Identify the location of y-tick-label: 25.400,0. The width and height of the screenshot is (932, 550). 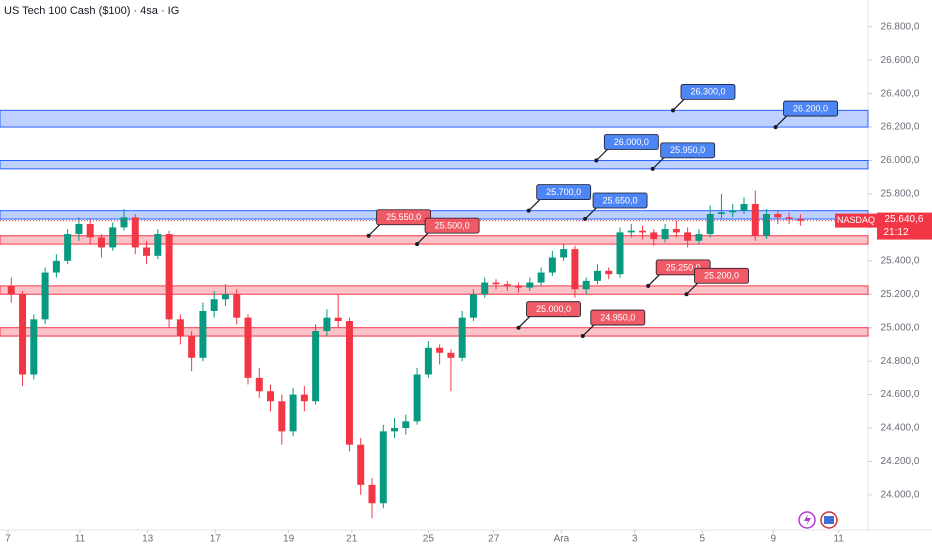
(900, 260).